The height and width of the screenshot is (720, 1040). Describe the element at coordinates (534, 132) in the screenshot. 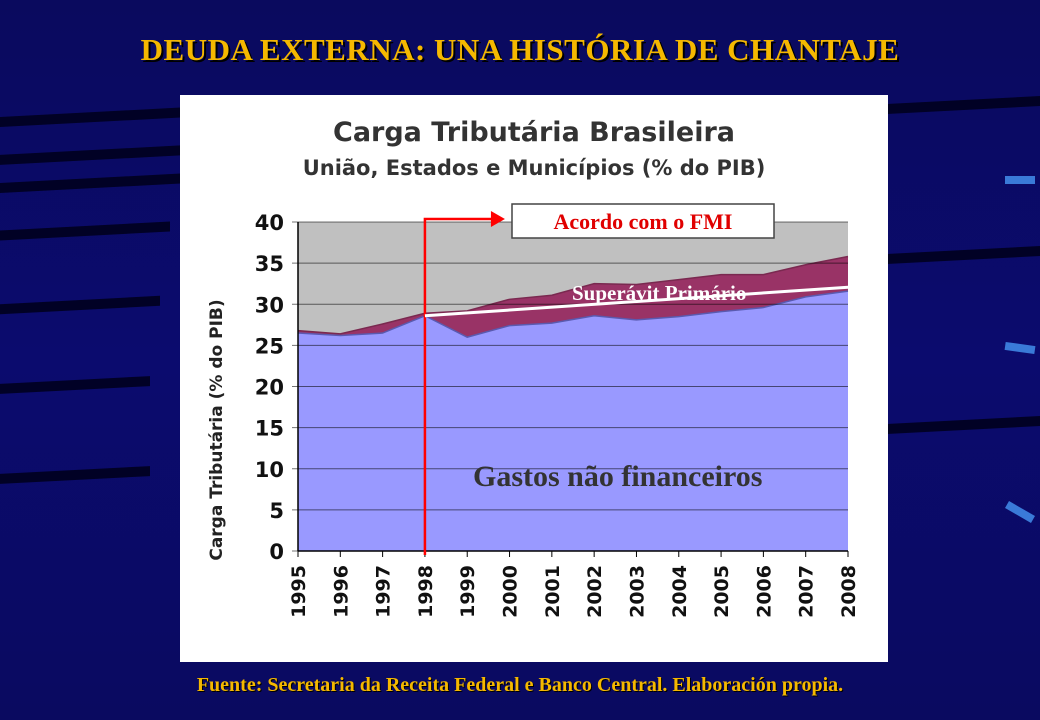

I see `chart-title: Carga Tributária Brasileira` at that location.